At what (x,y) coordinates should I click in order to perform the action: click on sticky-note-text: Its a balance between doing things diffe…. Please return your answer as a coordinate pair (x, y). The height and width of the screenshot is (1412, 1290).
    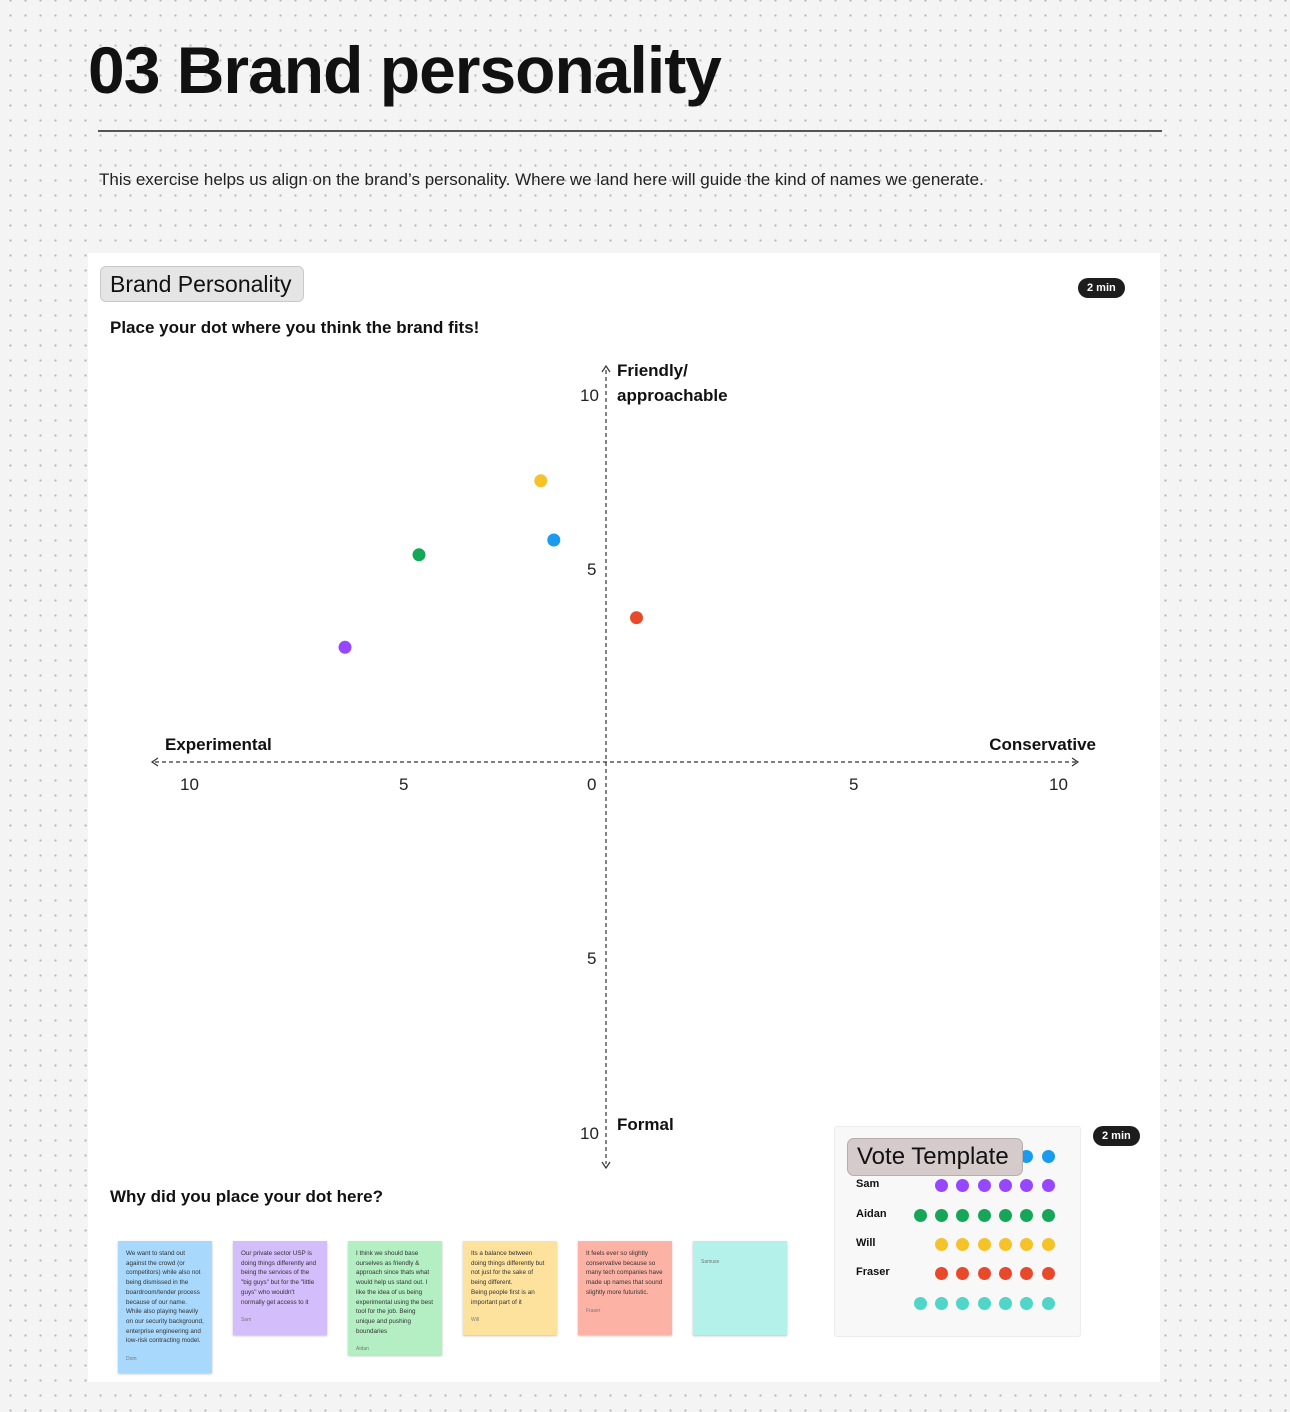
    Looking at the image, I should click on (508, 1278).